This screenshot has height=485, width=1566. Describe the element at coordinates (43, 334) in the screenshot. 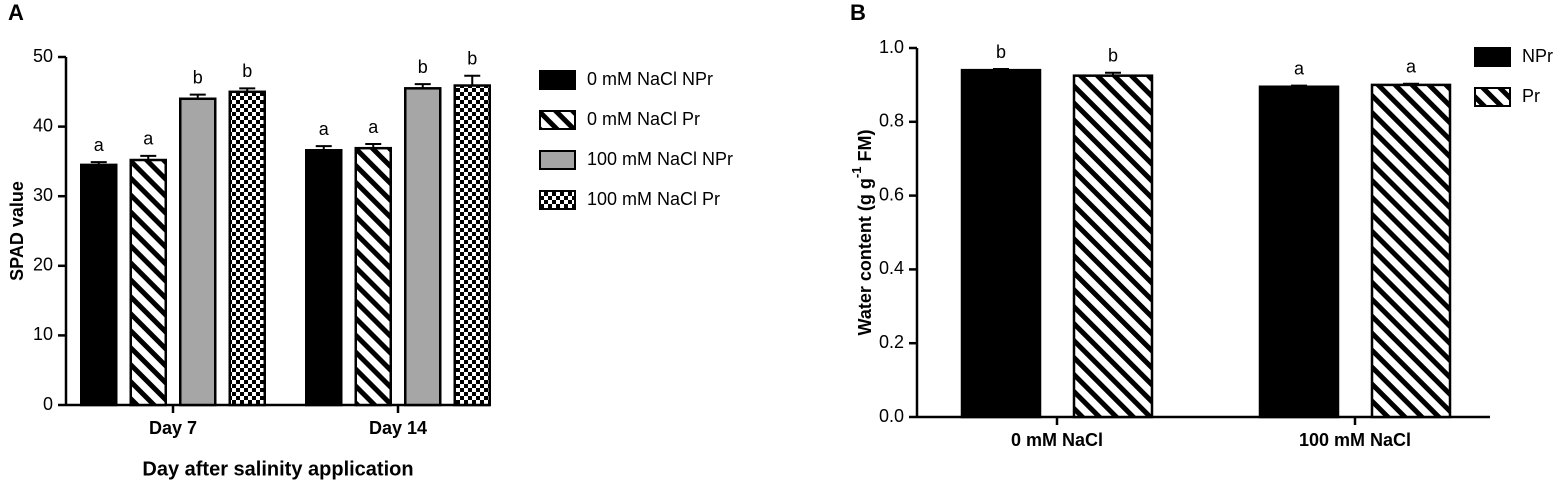

I see `y-tick-label: 10` at that location.